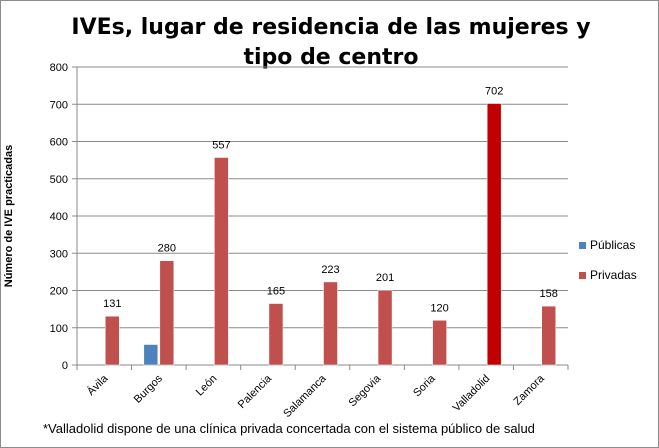  Describe the element at coordinates (613, 275) in the screenshot. I see `legend-label: Privadas` at that location.